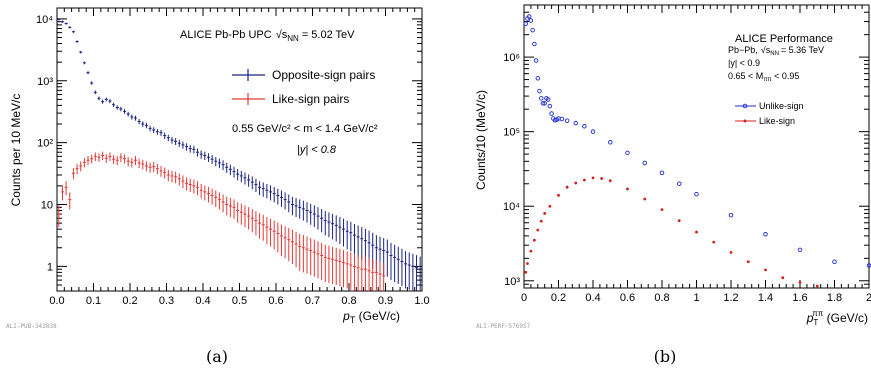 The image size is (871, 369). Describe the element at coordinates (511, 58) in the screenshot. I see `y-tick-label: 10⁶` at that location.